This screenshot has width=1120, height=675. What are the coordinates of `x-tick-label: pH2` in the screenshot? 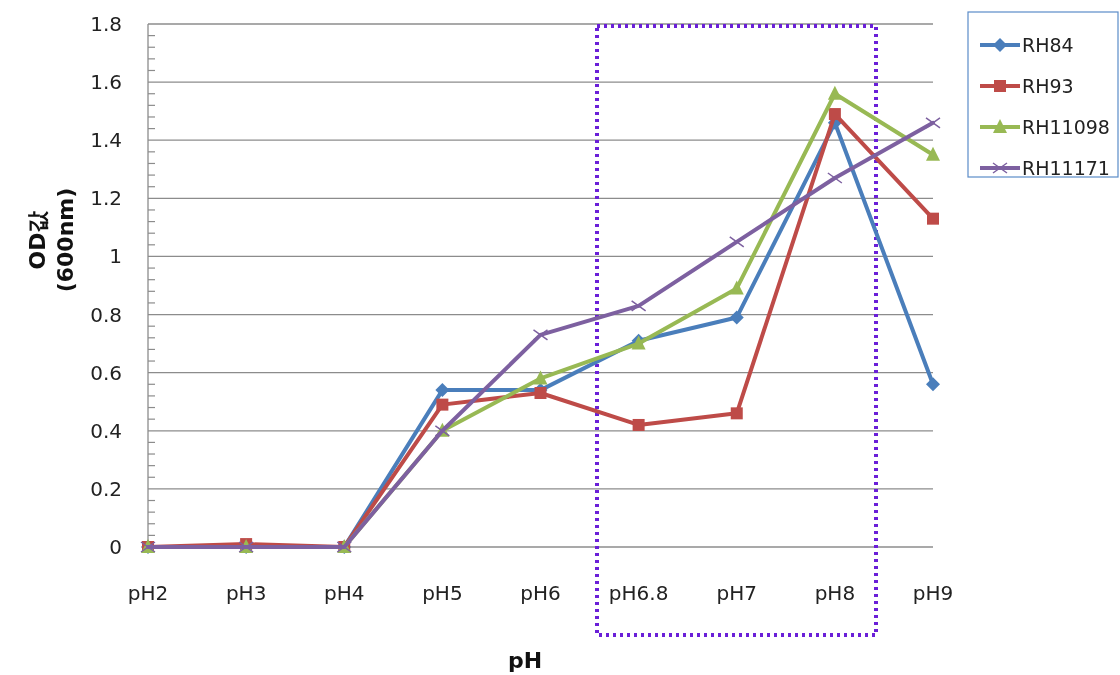 It's located at (148, 593).